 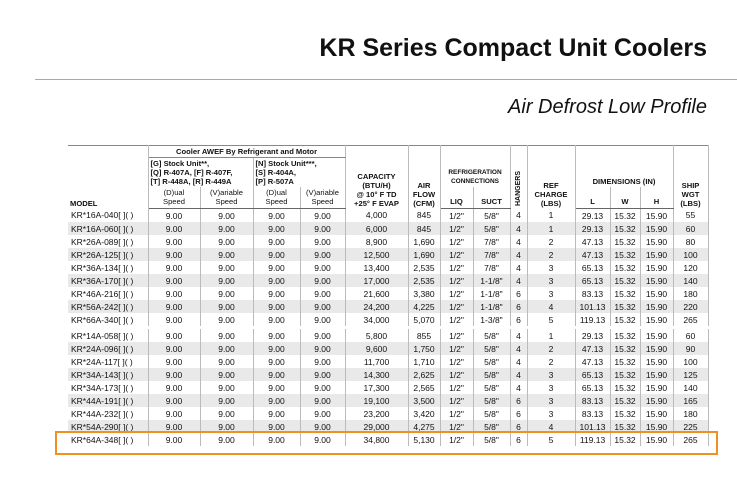 I want to click on header-cell: [N] Stock Unit***, [S] R-404A, [P] R-507A, so click(x=299, y=172).